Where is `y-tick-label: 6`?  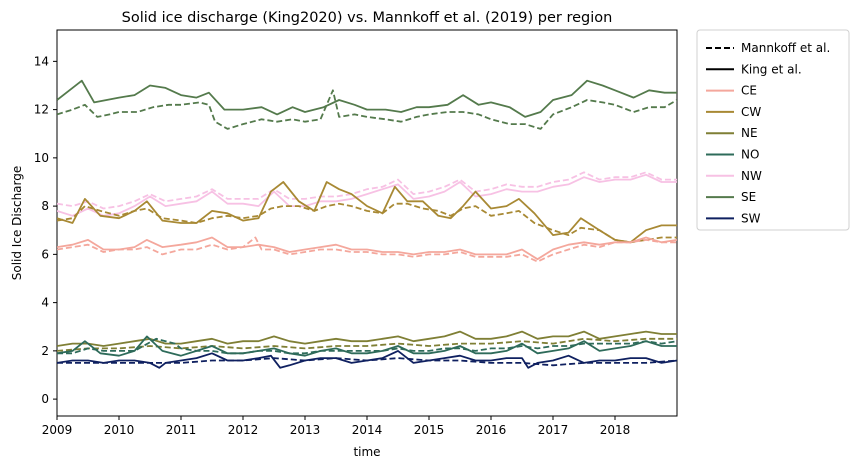 y-tick-label: 6 is located at coordinates (45, 254).